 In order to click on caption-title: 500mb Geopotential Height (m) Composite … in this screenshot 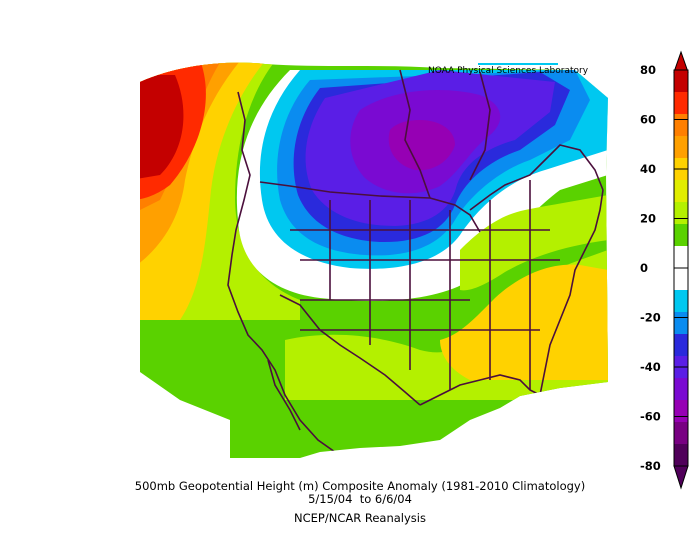, I will do `click(360, 486)`.